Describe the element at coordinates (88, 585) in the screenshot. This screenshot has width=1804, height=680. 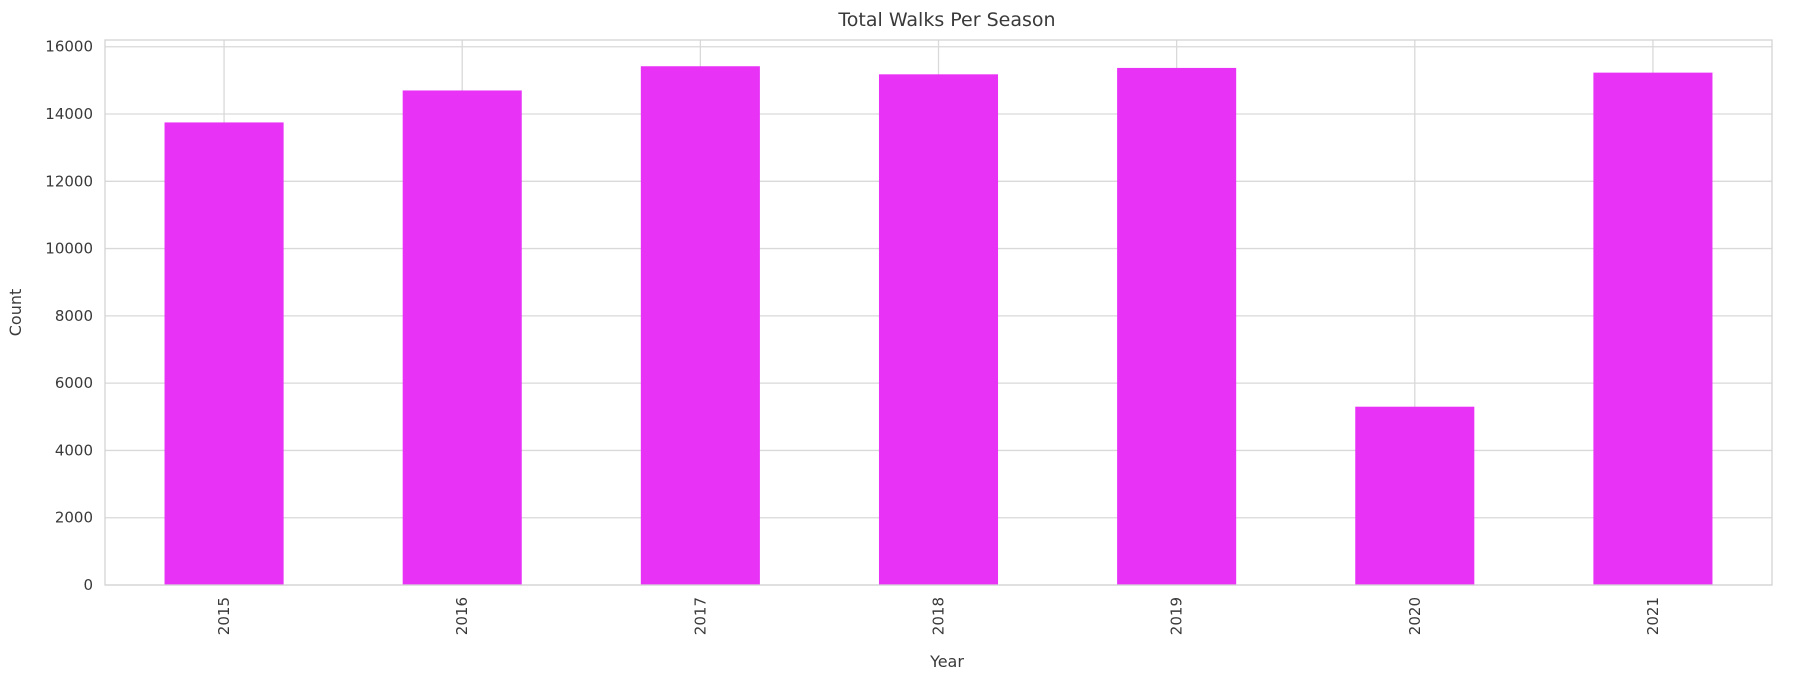
I see `y-tick-label-0: 0` at that location.